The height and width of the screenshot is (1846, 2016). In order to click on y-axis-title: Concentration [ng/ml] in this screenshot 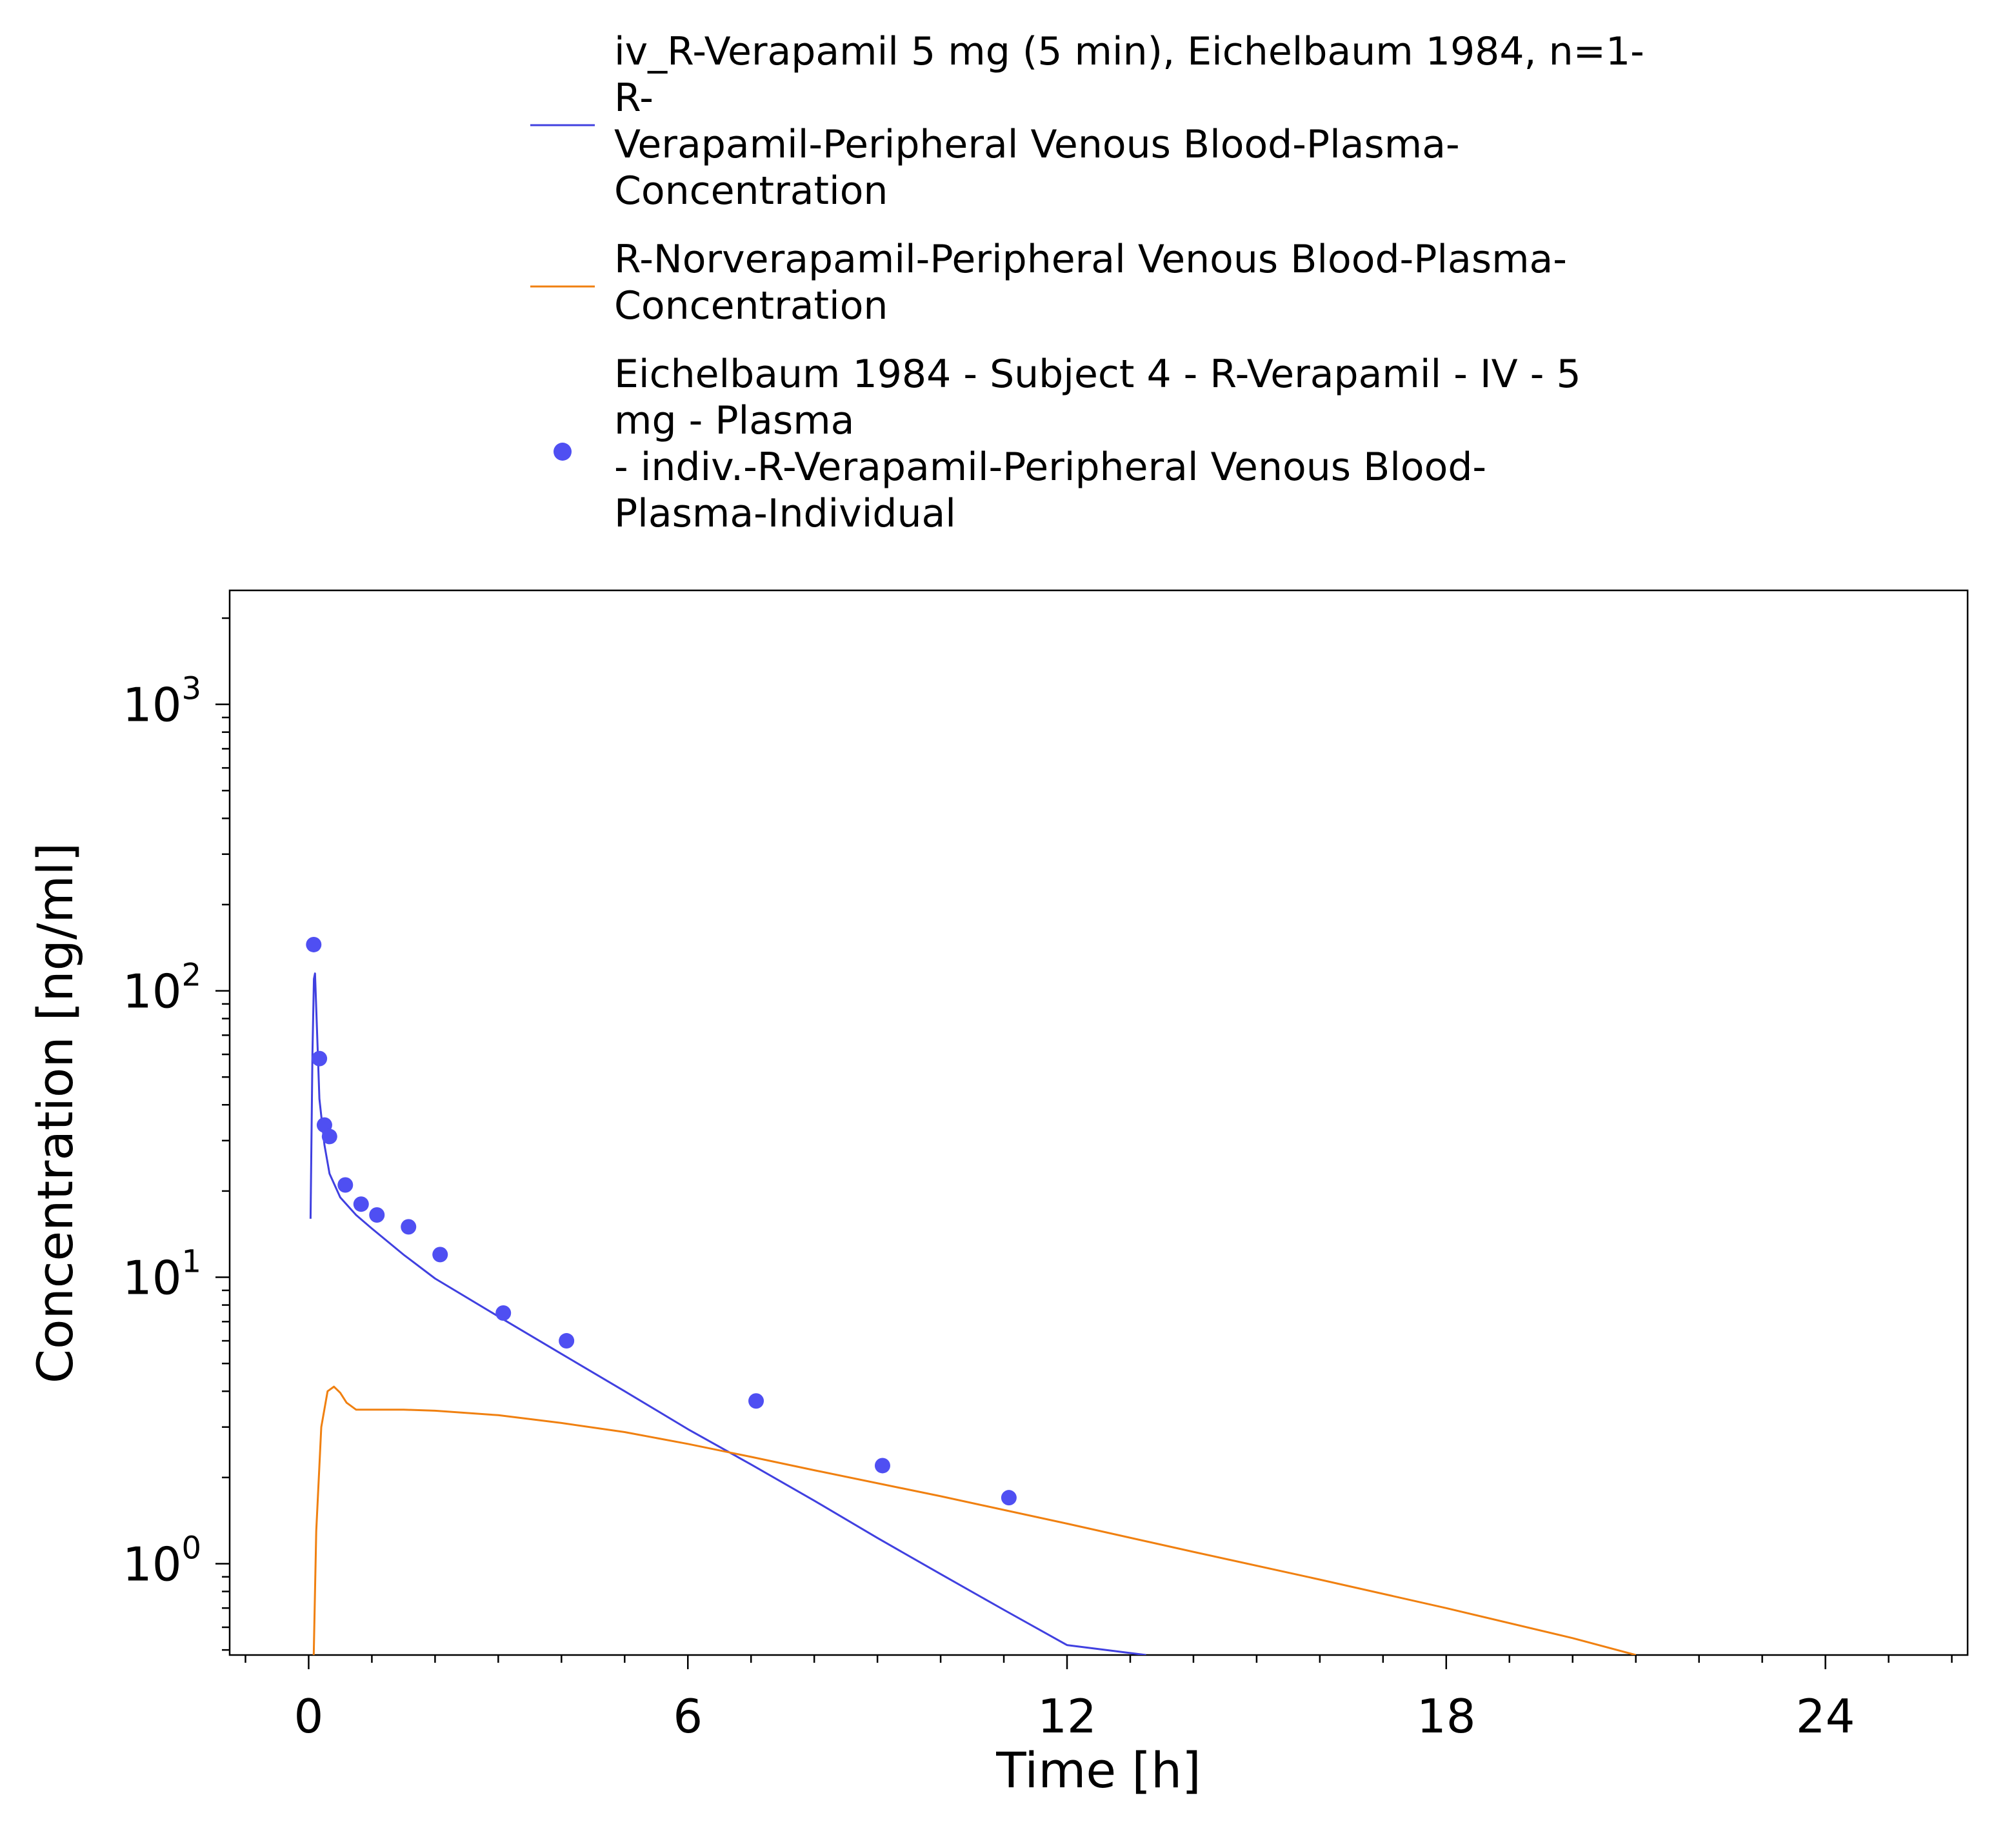, I will do `click(55, 1113)`.